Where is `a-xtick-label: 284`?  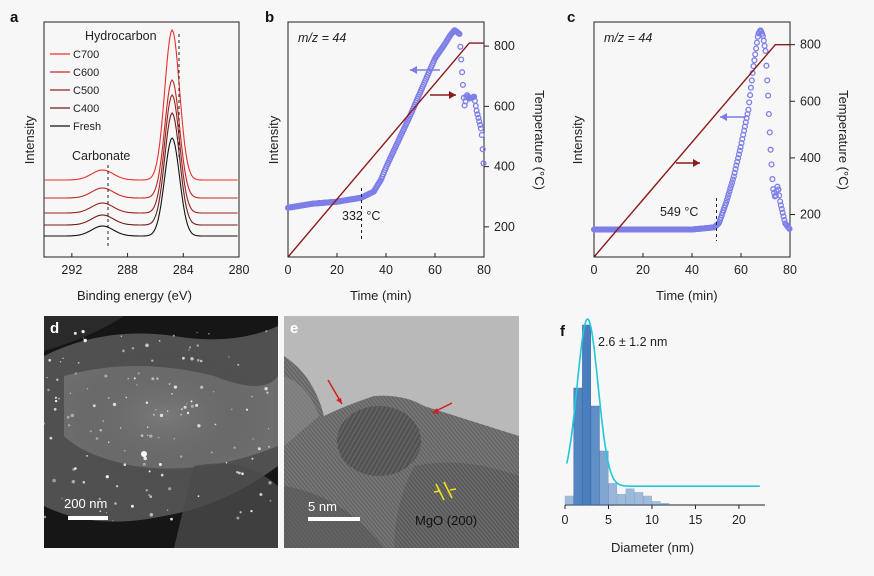
a-xtick-label: 284 is located at coordinates (183, 270).